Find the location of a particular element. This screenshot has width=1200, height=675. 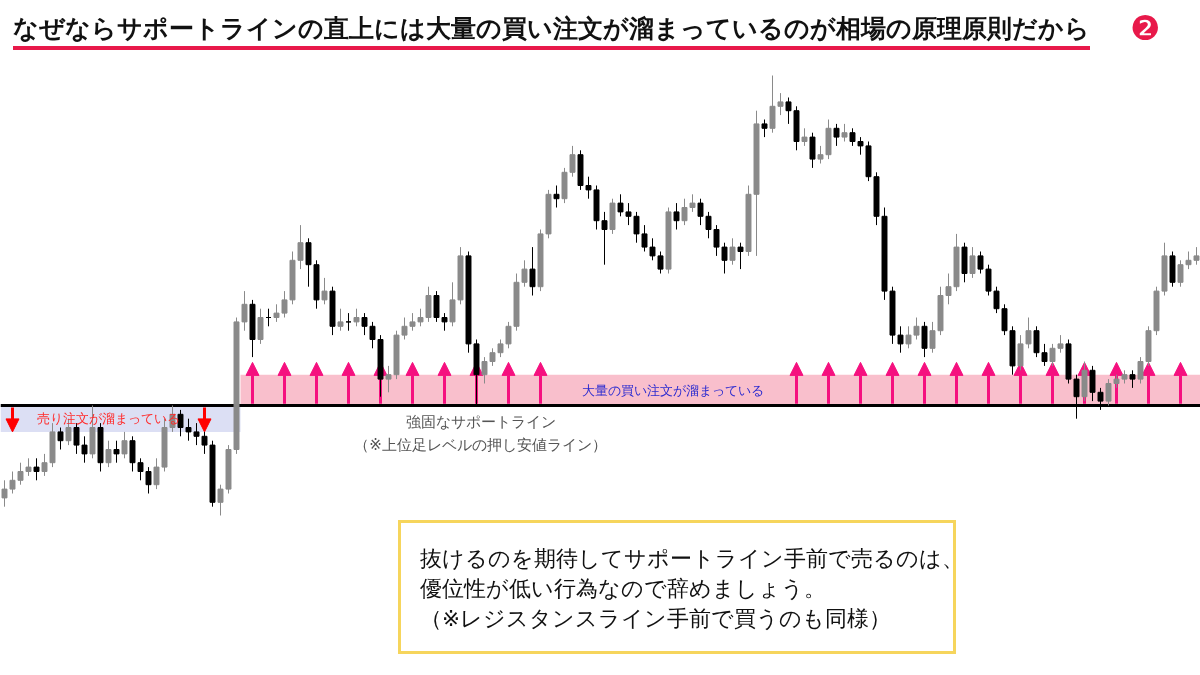

band-label: 大量の買い注文が溜まっている is located at coordinates (672, 390).